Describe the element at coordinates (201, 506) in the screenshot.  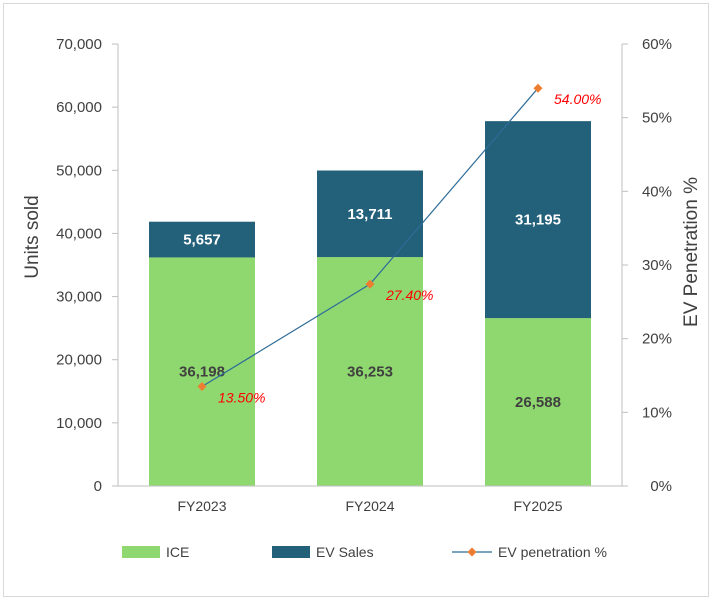
I see `category-label: FY2023` at that location.